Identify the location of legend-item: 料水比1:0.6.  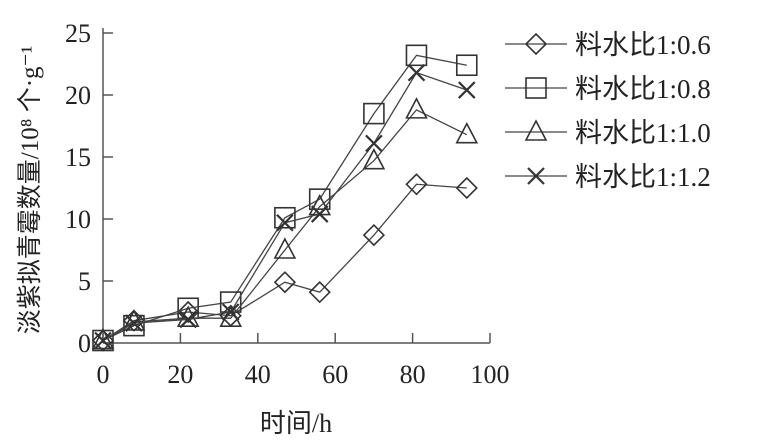
(608, 45).